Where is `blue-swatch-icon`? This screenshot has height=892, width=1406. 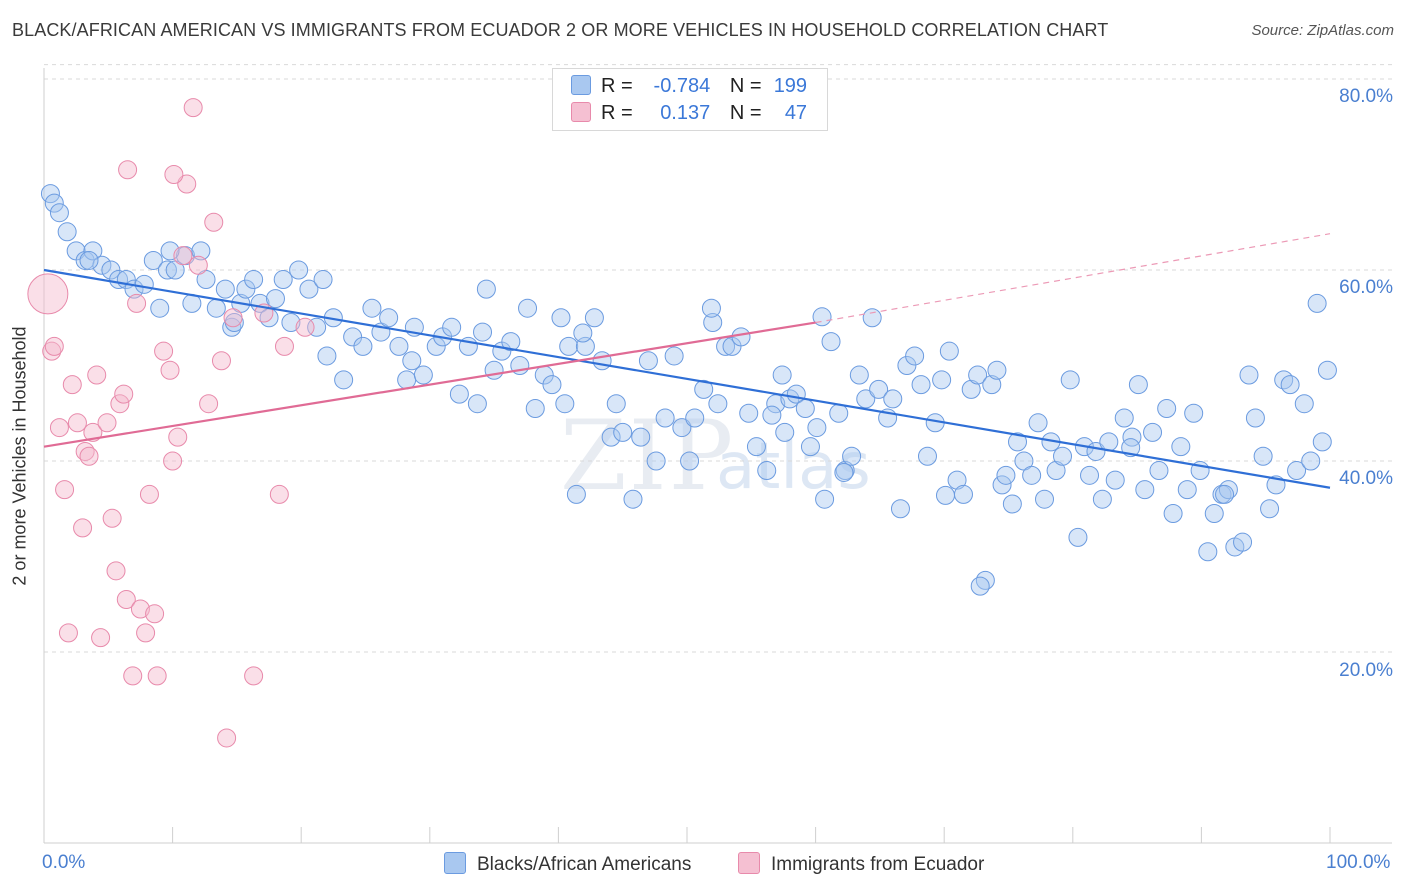 blue-swatch-icon is located at coordinates (455, 863).